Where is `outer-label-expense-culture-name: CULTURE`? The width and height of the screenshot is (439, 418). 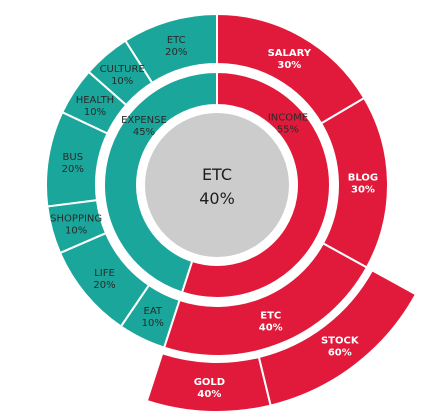
outer-label-expense-culture-name: CULTURE is located at coordinates (122, 69).